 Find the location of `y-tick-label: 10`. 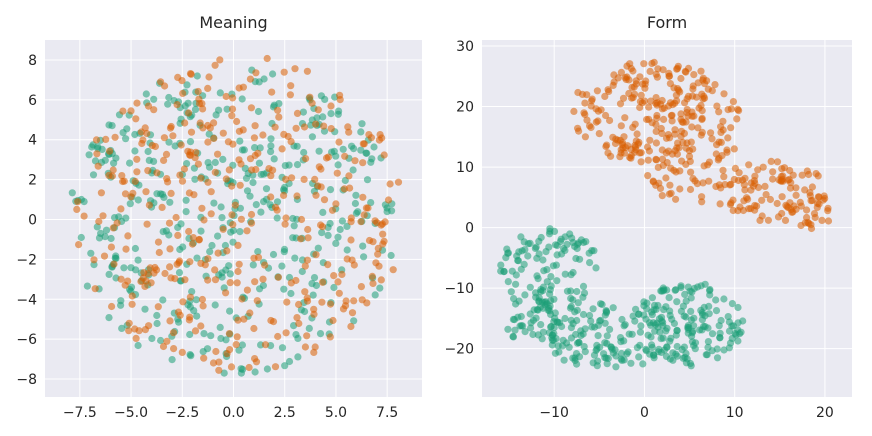

y-tick-label: 10 is located at coordinates (465, 168).